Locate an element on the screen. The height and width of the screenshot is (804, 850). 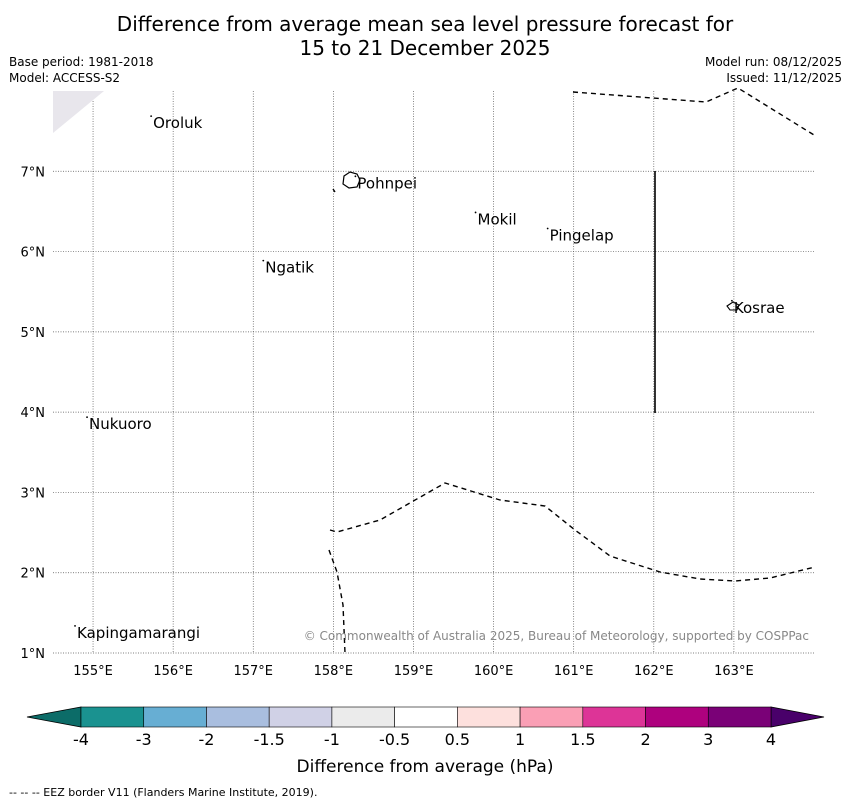
colorbar-tick-label: 3 is located at coordinates (708, 739).